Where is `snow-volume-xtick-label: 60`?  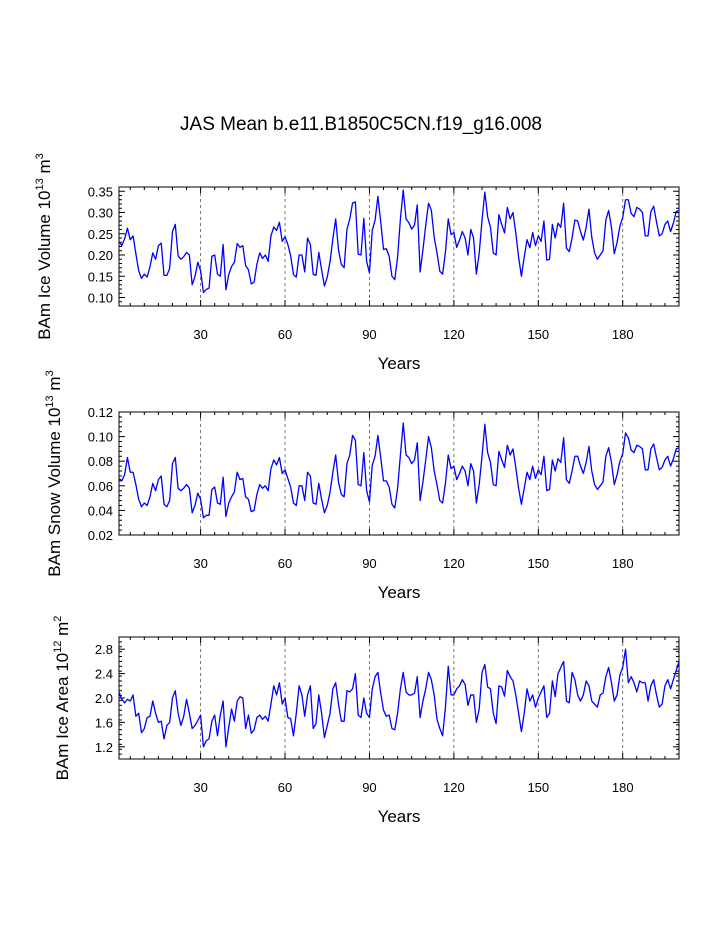
snow-volume-xtick-label: 60 is located at coordinates (285, 563).